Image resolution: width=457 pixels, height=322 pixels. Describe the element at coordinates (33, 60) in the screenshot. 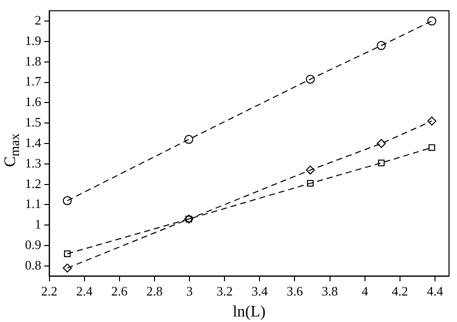

I see `y-tick-label: 1.8` at that location.